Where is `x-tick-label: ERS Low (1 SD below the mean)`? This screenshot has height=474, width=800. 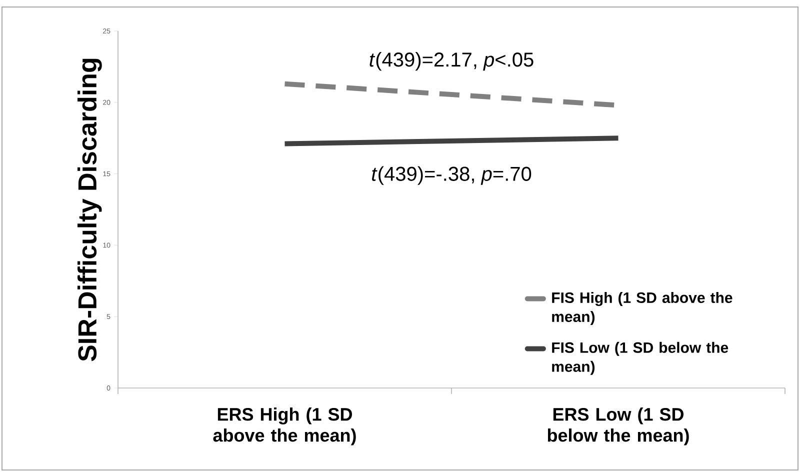
x-tick-label: ERS Low (1 SD below the mean) is located at coordinates (618, 427).